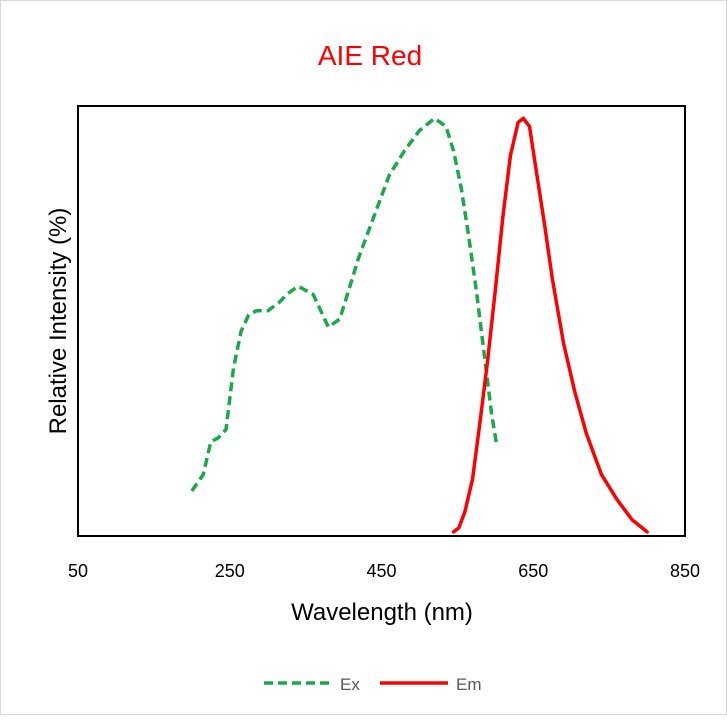 The height and width of the screenshot is (720, 727). Describe the element at coordinates (382, 612) in the screenshot. I see `x-axis-label: Wavelength (nm)` at that location.